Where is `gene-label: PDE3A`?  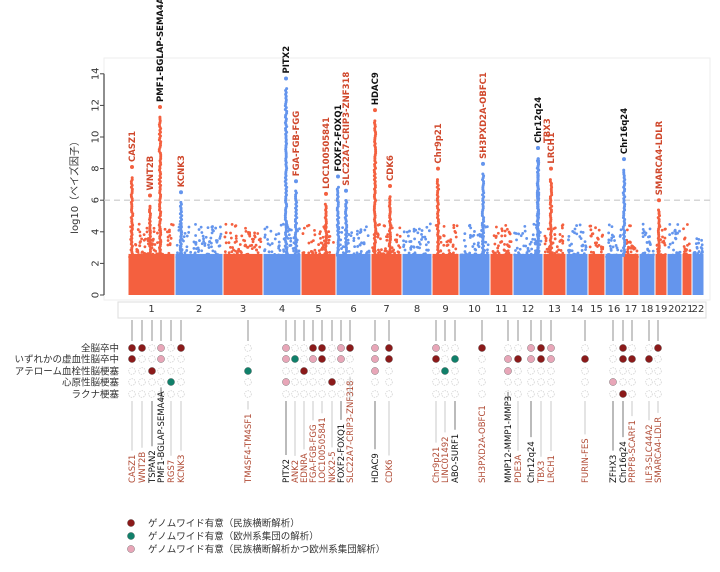 gene-label: PDE3A is located at coordinates (519, 469).